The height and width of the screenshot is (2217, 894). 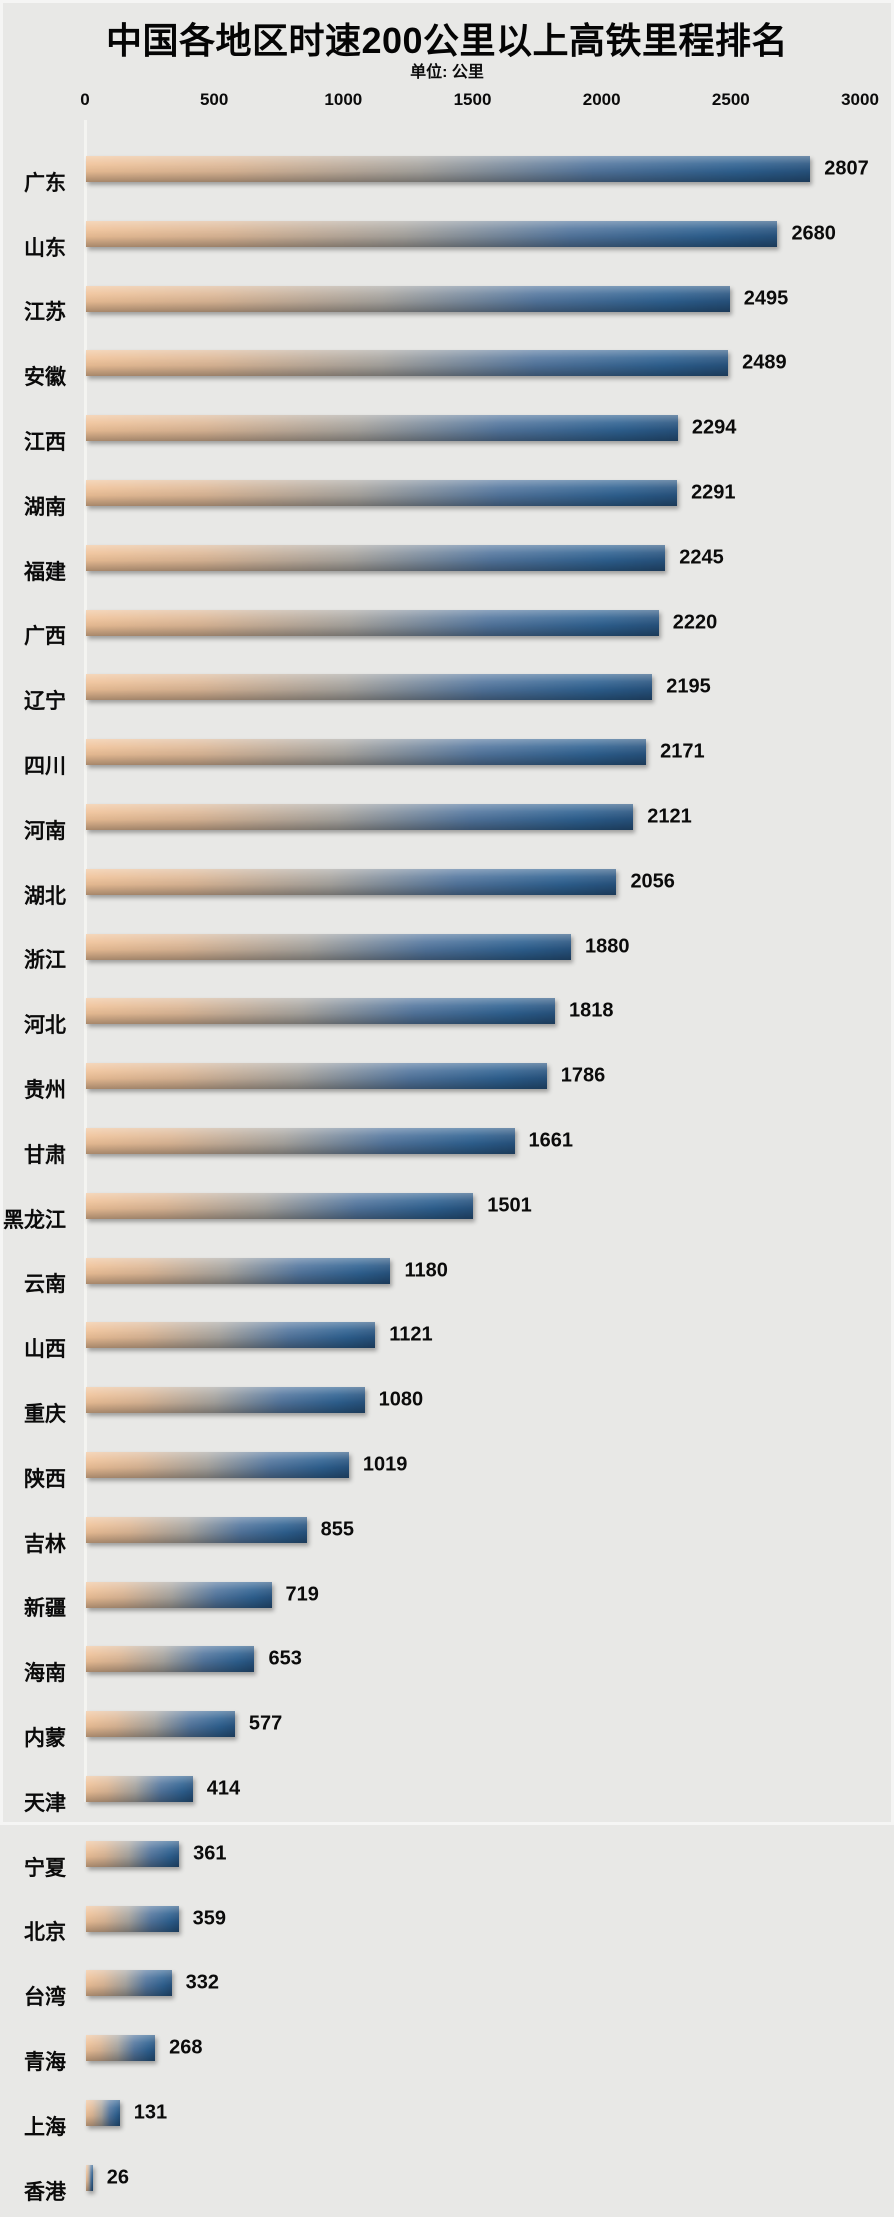 I want to click on region-label: 辽宁, so click(x=45, y=702).